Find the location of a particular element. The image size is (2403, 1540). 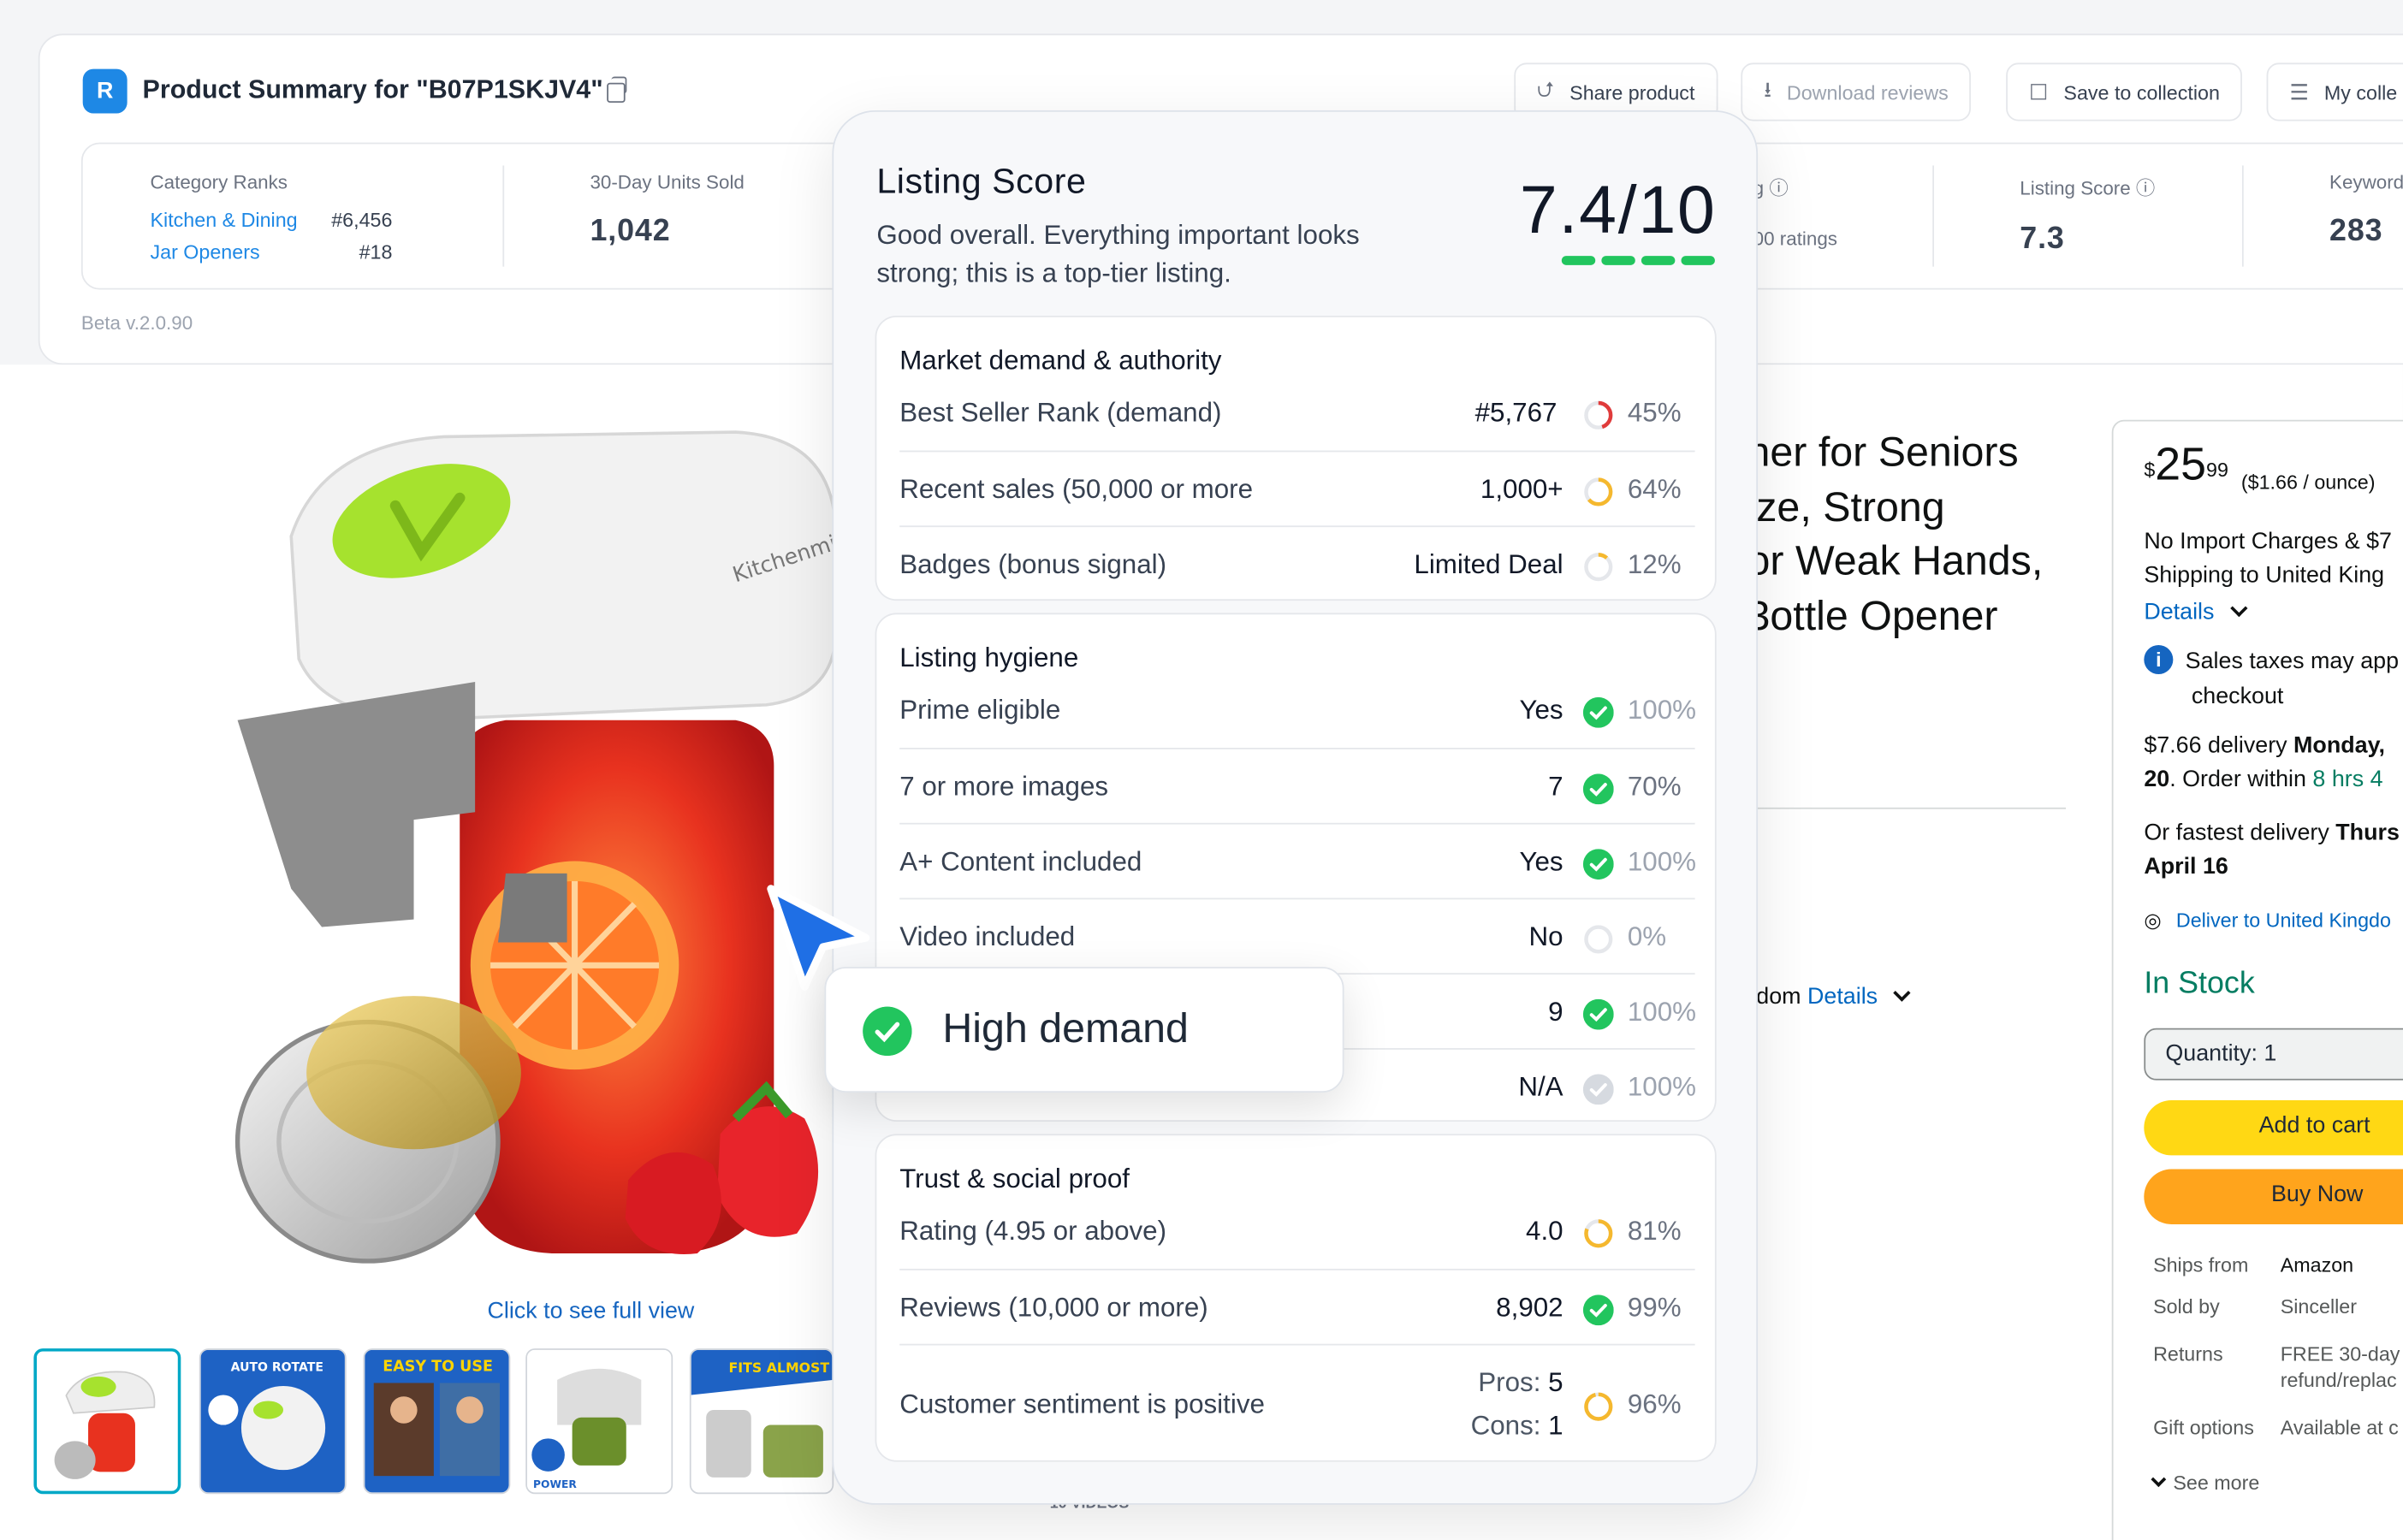

fastest-delivery: Or fastest delivery Thurs is located at coordinates (2272, 833).